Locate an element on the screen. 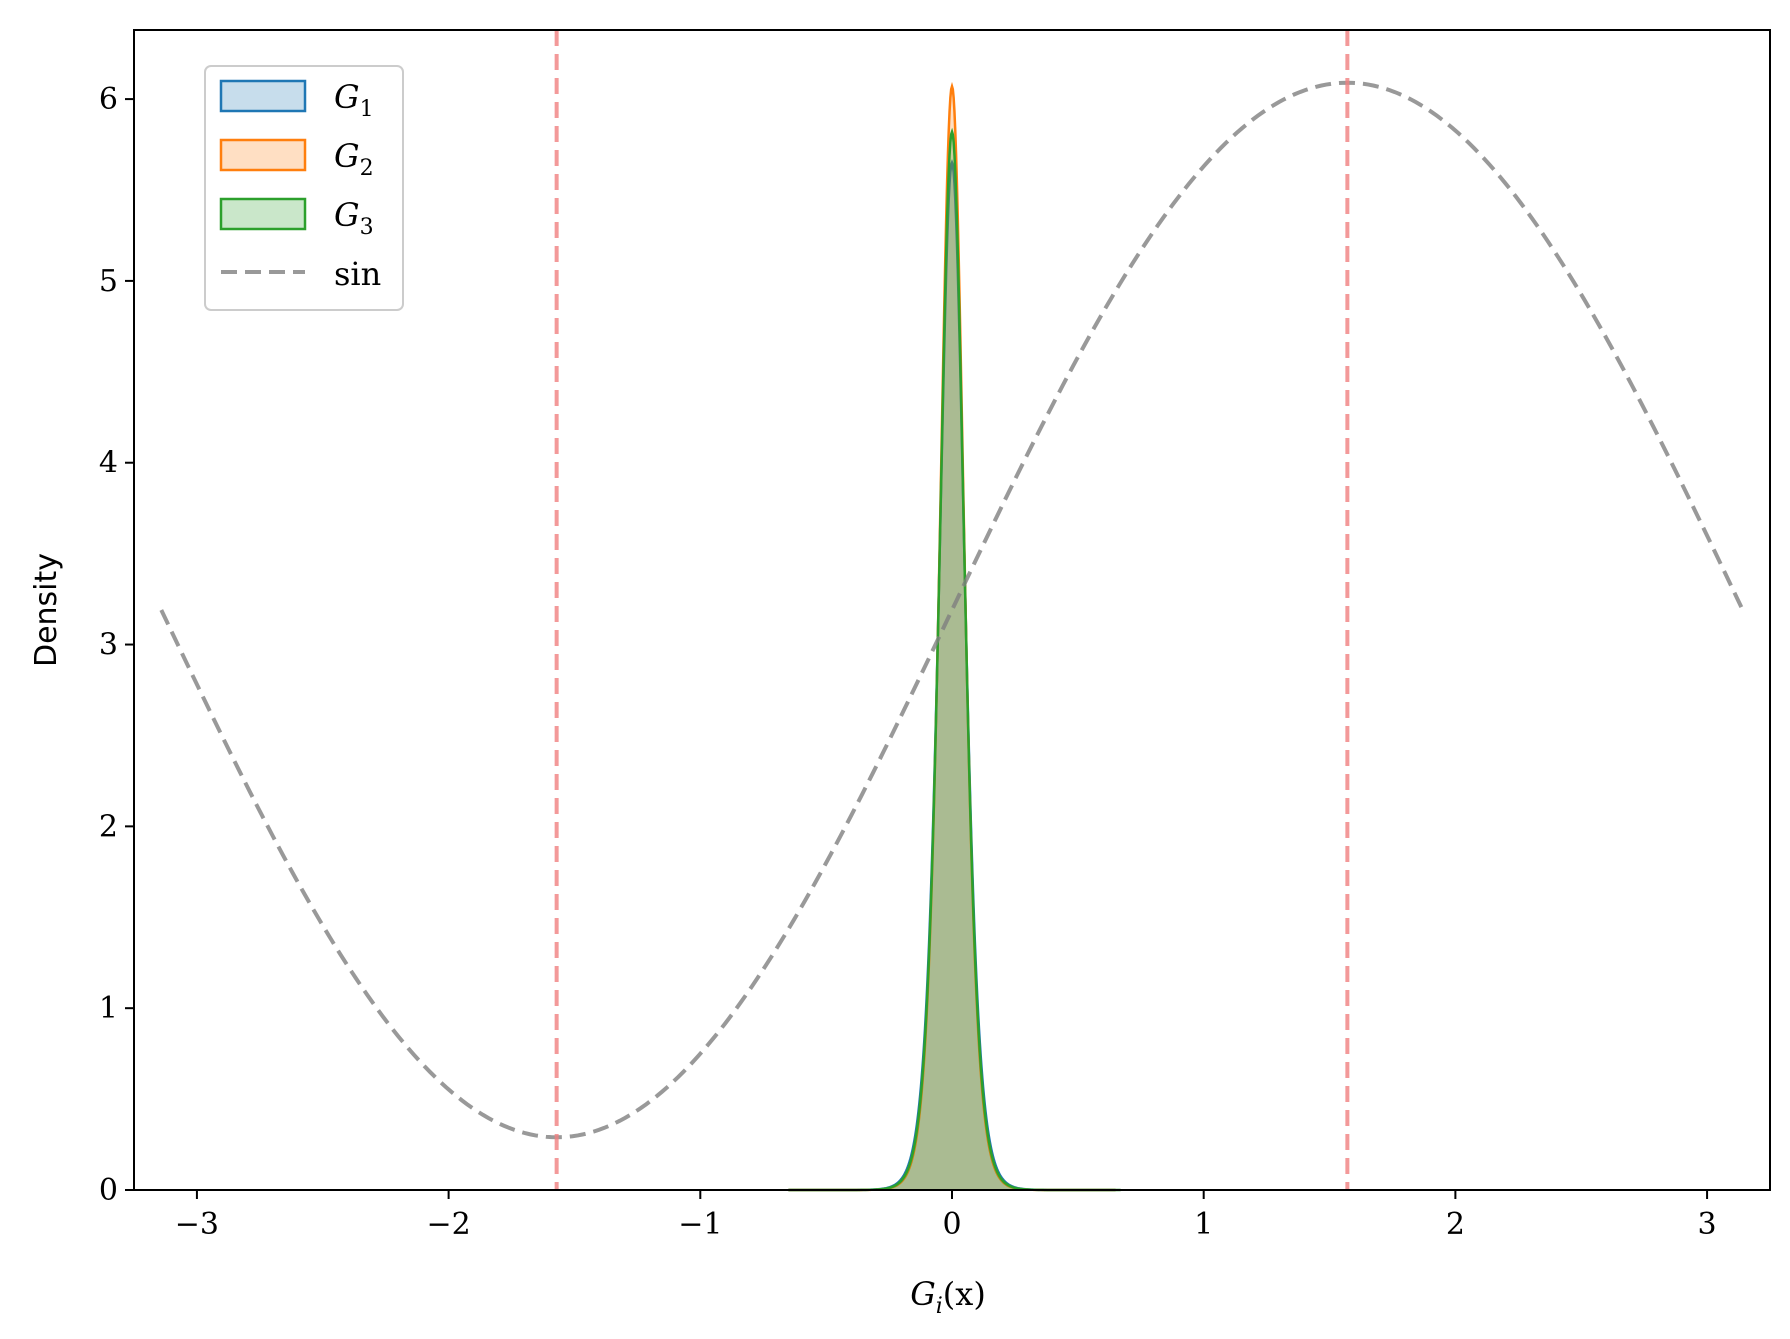 The height and width of the screenshot is (1339, 1790). legend-label-g1-sub: 1 is located at coordinates (367, 109).